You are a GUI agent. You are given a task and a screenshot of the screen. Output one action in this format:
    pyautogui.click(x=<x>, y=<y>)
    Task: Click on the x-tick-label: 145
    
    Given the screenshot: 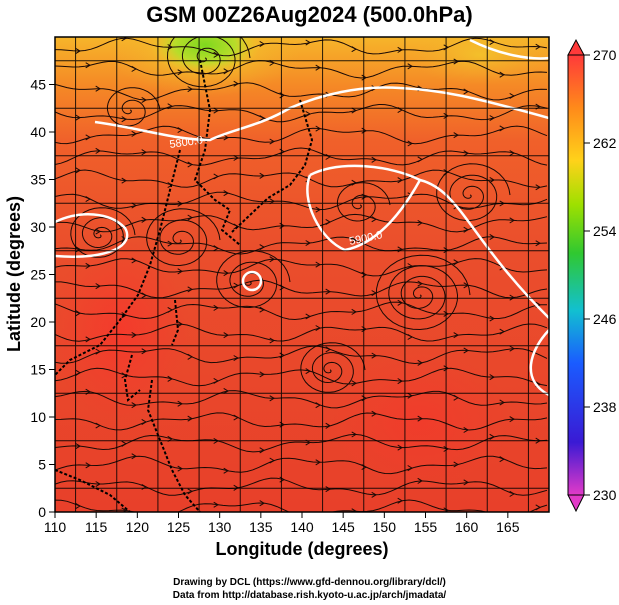 What is the action you would take?
    pyautogui.click(x=343, y=527)
    